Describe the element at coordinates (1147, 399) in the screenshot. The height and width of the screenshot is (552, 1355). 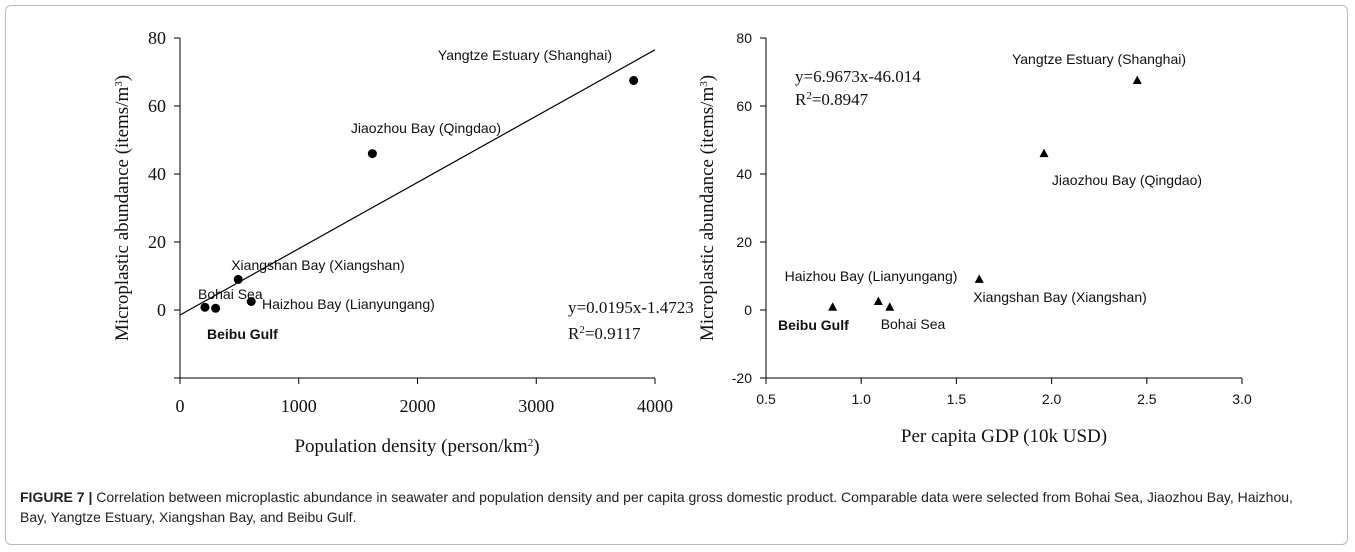
I see `x-tick-label: 2.5` at that location.